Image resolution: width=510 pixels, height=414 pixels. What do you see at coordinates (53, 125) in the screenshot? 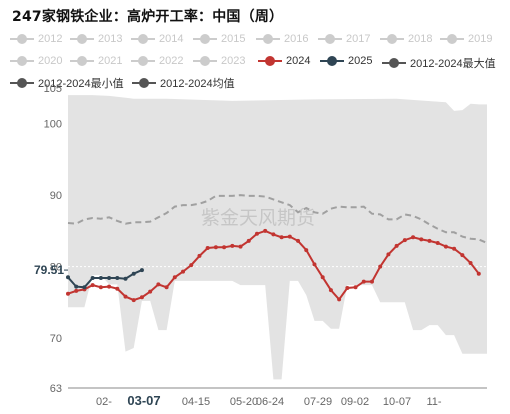
I see `y-tick-label: 100` at bounding box center [53, 125].